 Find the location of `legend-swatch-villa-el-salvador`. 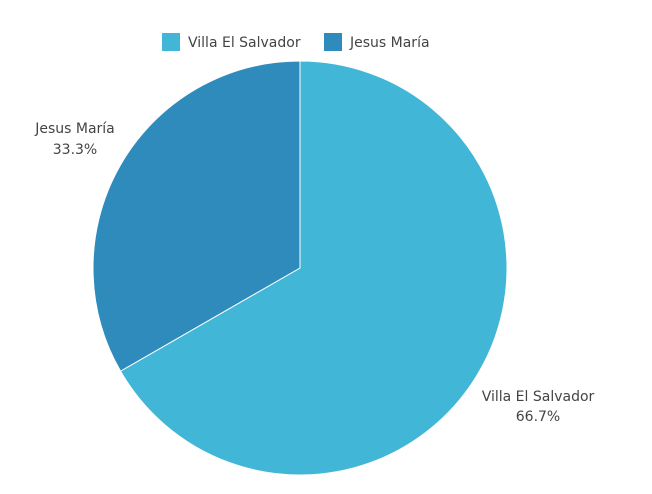

legend-swatch-villa-el-salvador is located at coordinates (171, 42).